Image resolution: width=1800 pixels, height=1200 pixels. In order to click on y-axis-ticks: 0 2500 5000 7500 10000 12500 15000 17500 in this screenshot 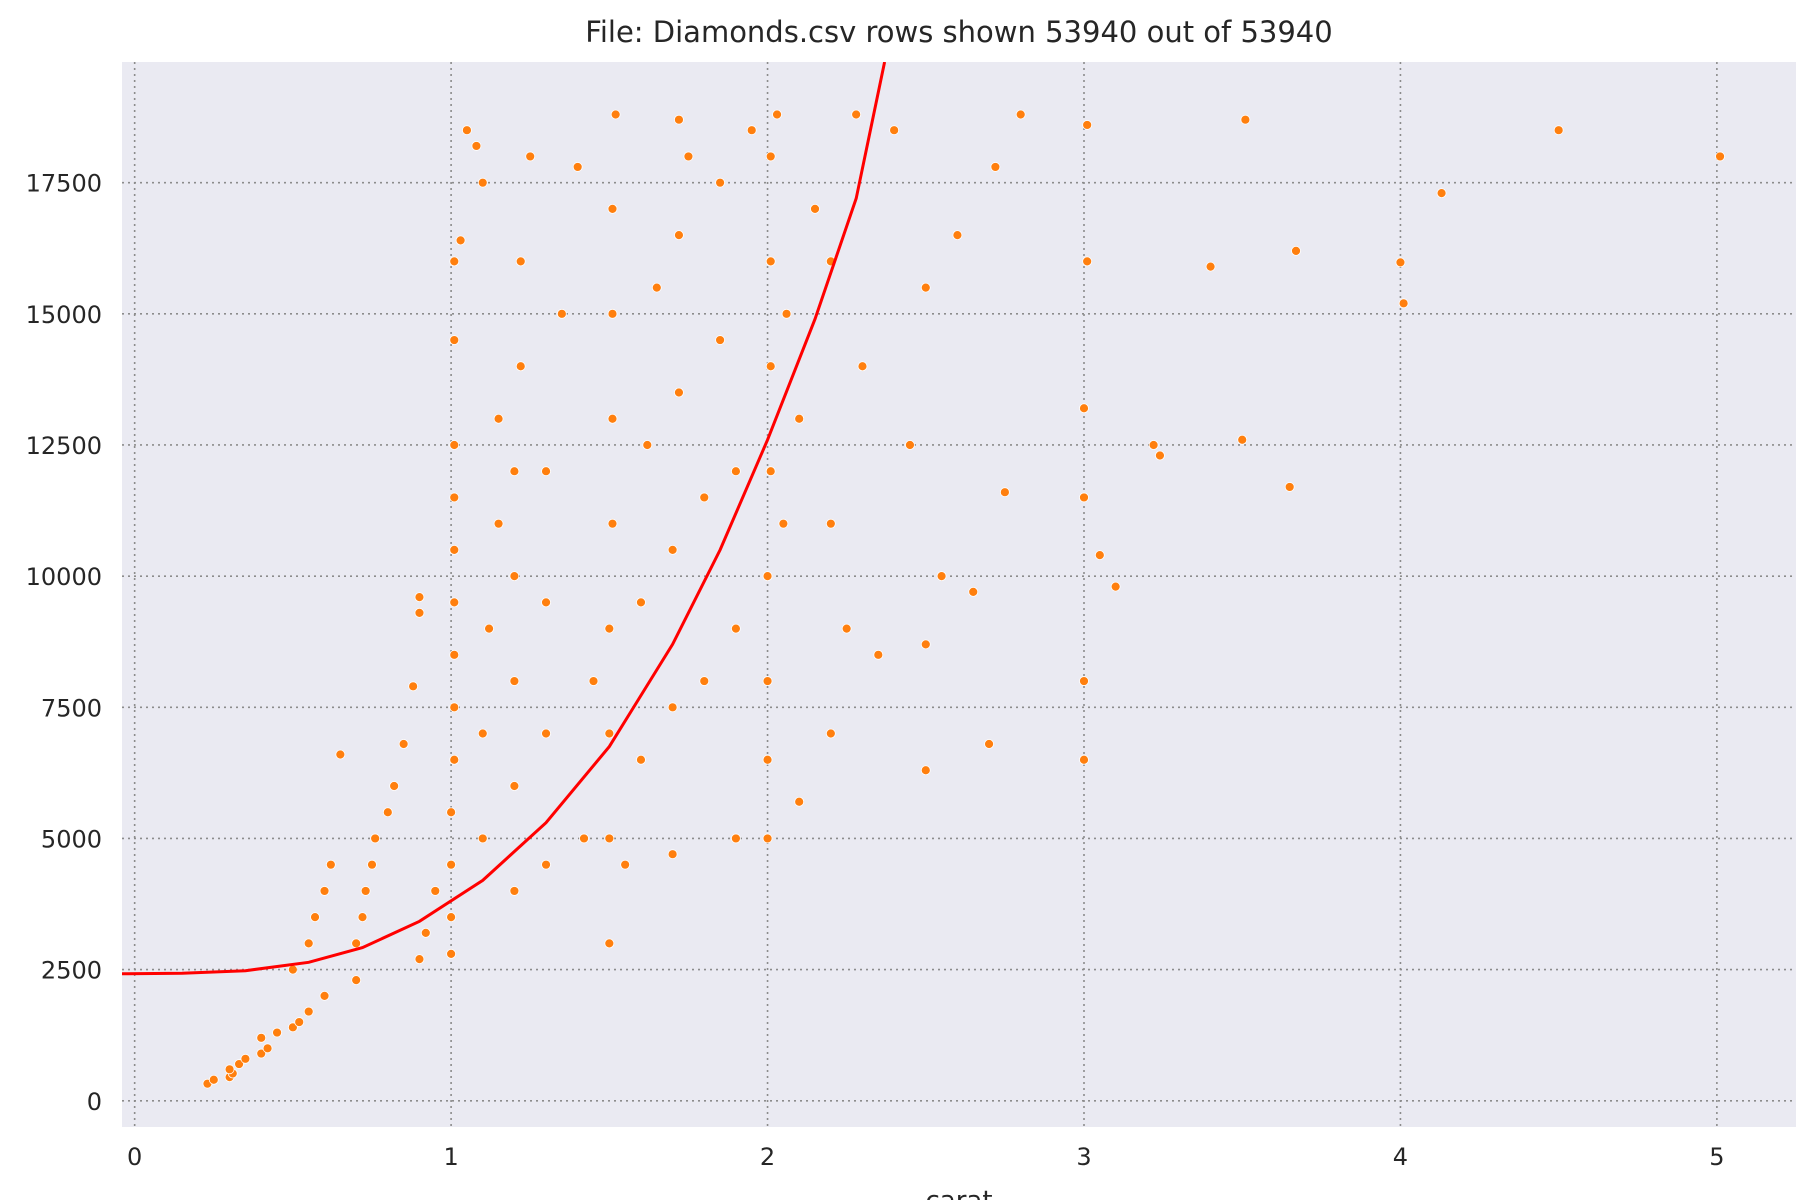, I will do `click(64, 643)`.